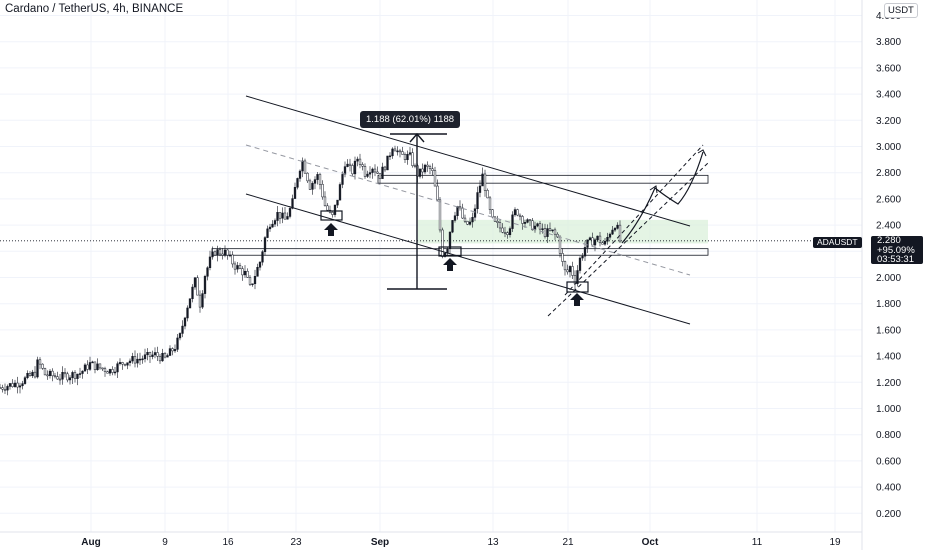 The width and height of the screenshot is (932, 550). Describe the element at coordinates (563, 231) in the screenshot. I see `support-zone-fill` at that location.